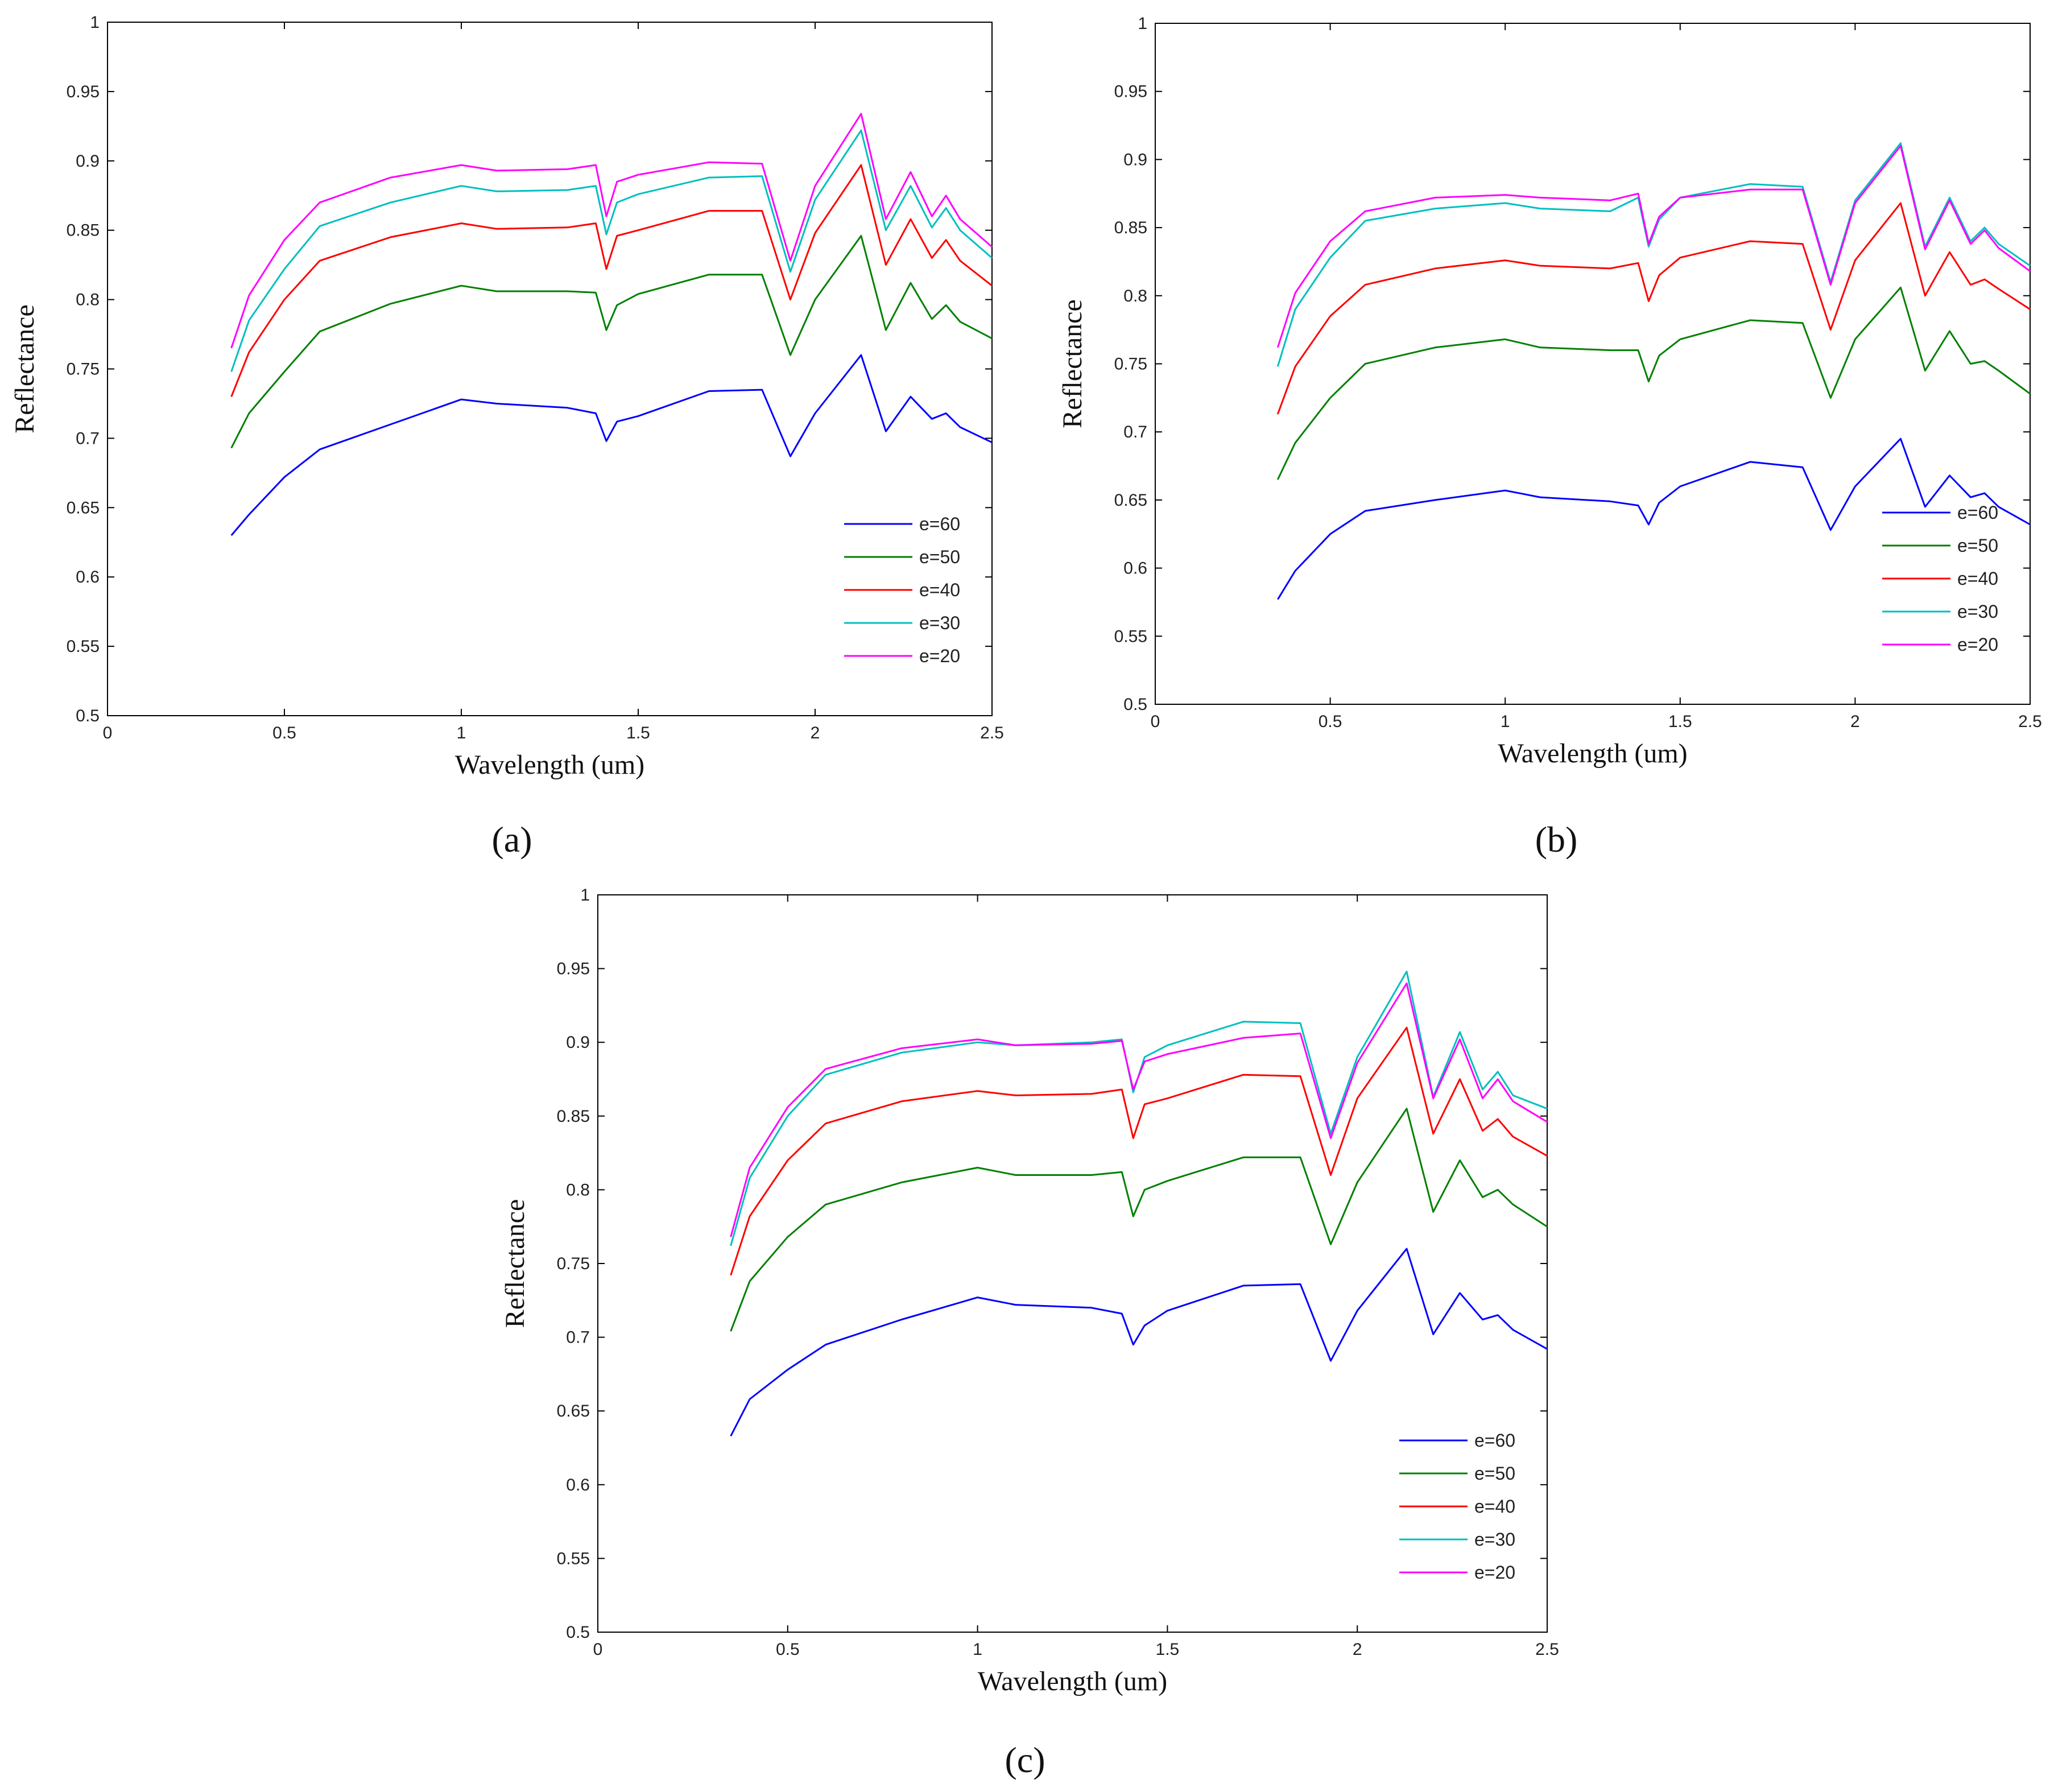  What do you see at coordinates (1457, 1506) in the screenshot?
I see `legend-c: e=60 e=50 e=40 e=30 e=20` at bounding box center [1457, 1506].